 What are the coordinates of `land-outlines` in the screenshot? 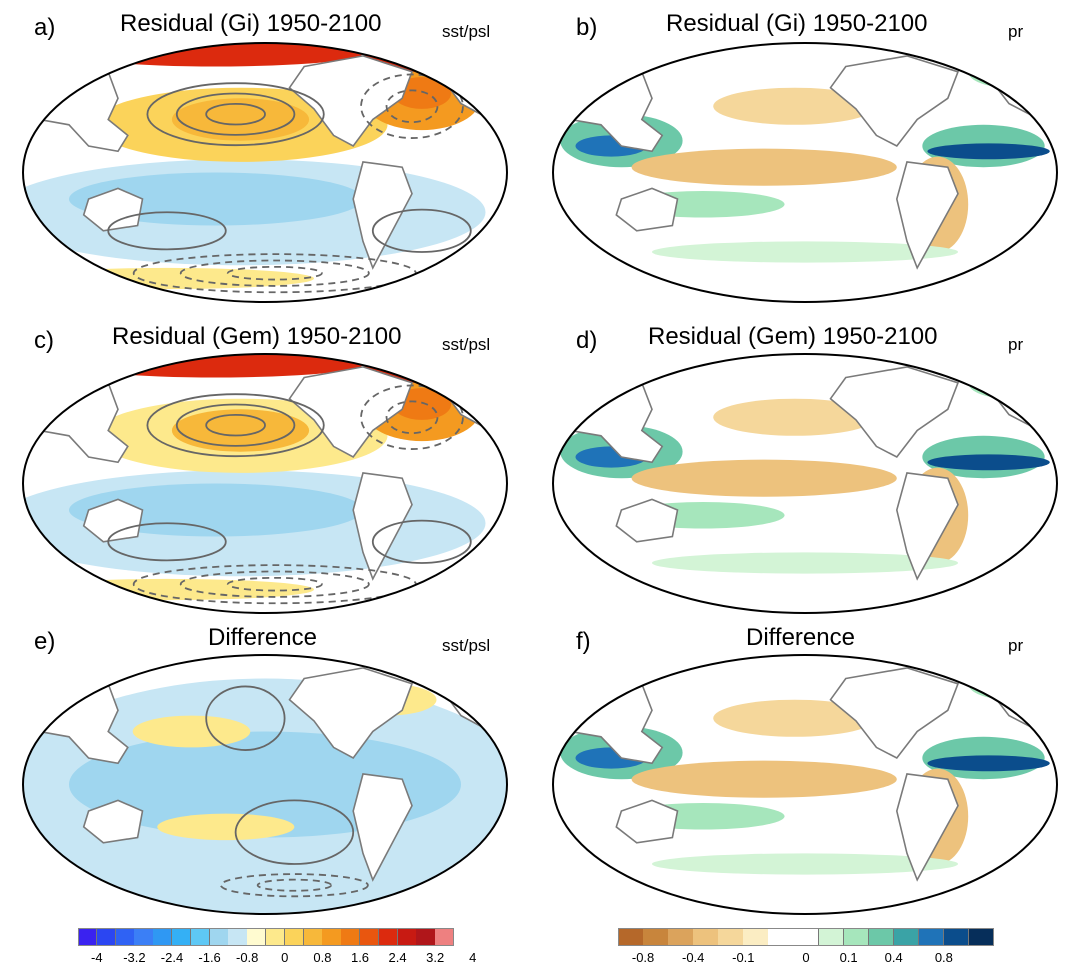 It's located at (265, 162).